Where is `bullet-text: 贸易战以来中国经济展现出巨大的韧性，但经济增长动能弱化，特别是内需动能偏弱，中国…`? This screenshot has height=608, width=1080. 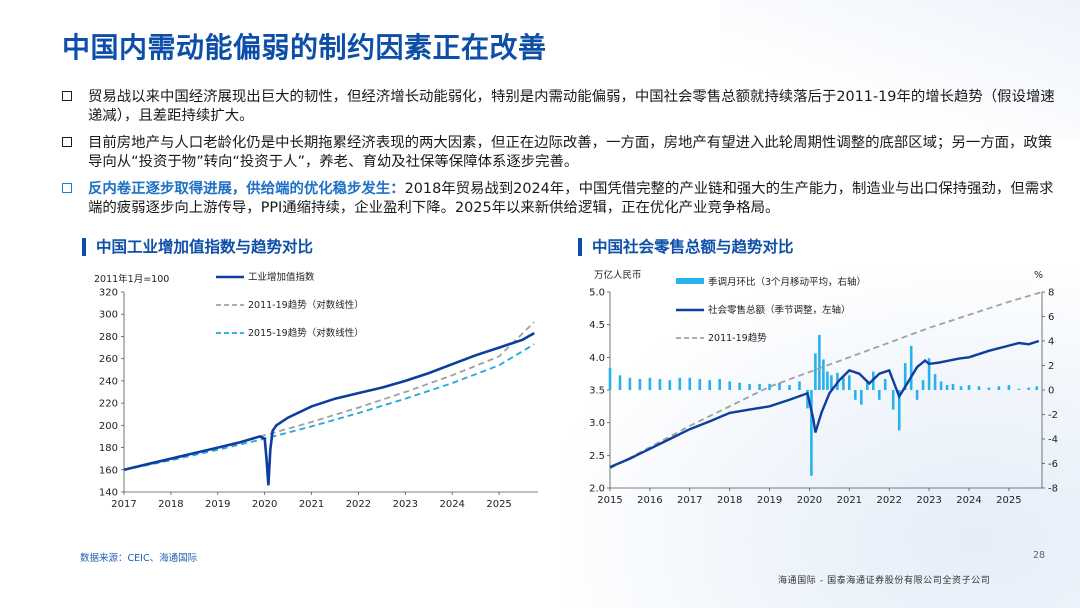
bullet-text: 贸易战以来中国经济展现出巨大的韧性，但经济增长动能弱化，特别是内需动能偏弱，中国… is located at coordinates (571, 106).